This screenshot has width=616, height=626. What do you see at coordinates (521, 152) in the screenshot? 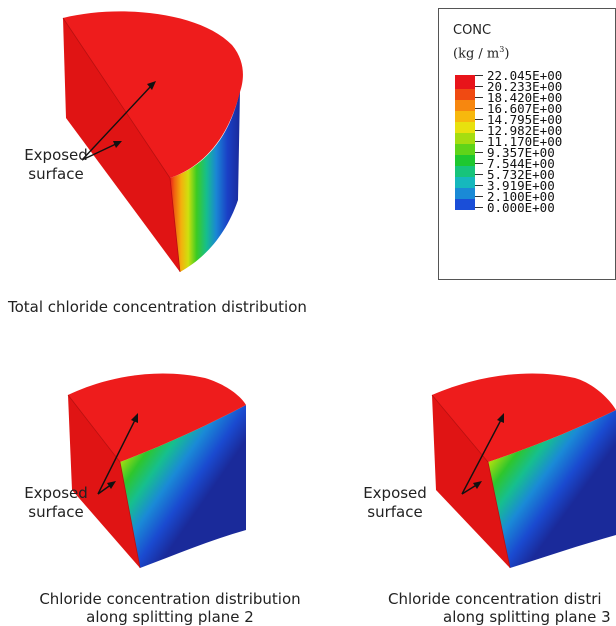
I see `legend-value: 9.357E+00` at bounding box center [521, 152].